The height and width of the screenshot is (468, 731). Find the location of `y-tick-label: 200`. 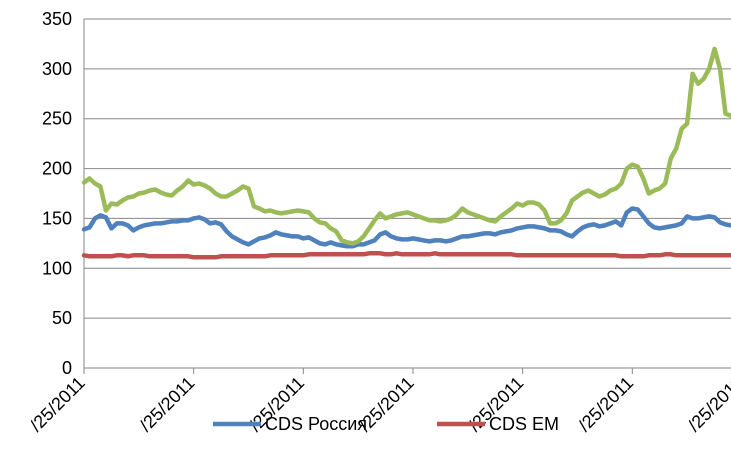

y-tick-label: 200 is located at coordinates (57, 169).